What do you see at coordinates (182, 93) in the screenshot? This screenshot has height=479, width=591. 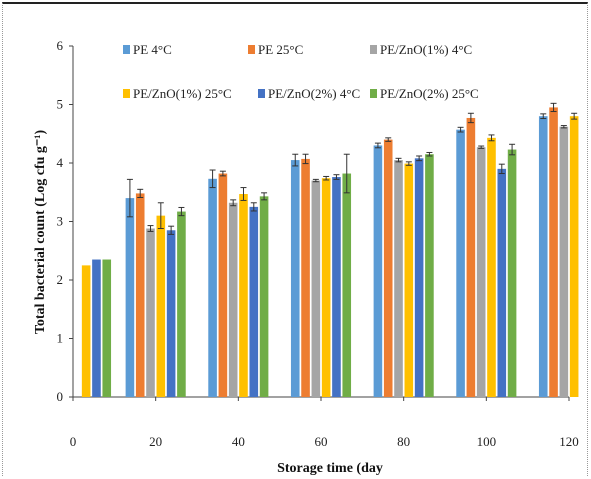 I see `legend-label: PE/ZnO(1%) 25°C` at bounding box center [182, 93].